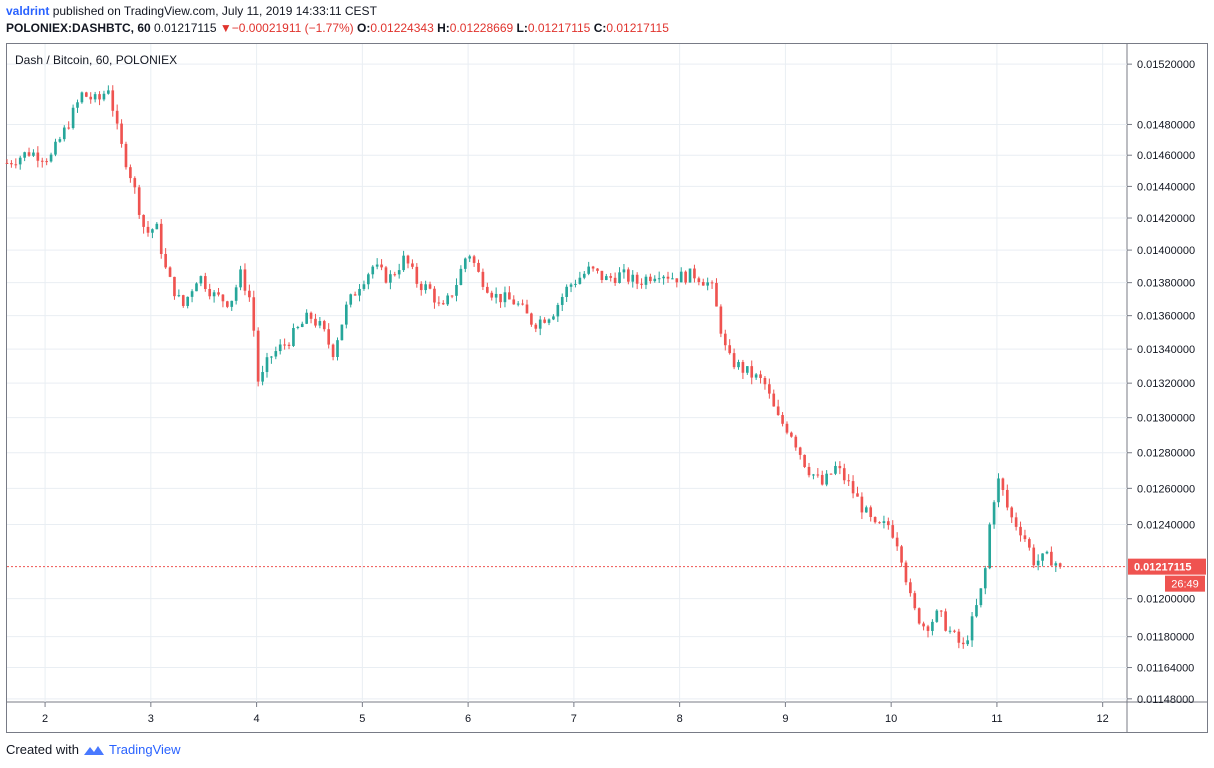  I want to click on symbol-label: POLONIEX:DASHBTC, 60, so click(78, 28).